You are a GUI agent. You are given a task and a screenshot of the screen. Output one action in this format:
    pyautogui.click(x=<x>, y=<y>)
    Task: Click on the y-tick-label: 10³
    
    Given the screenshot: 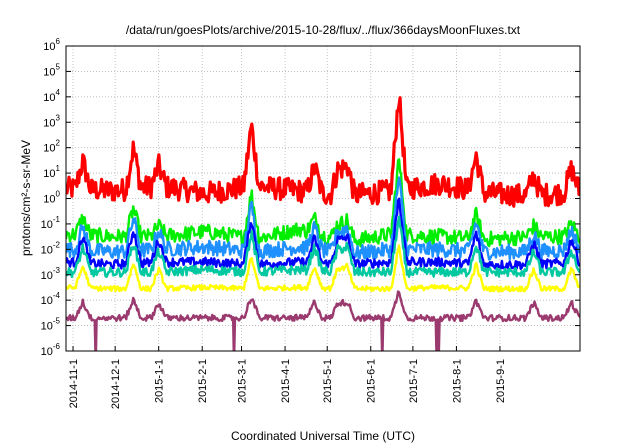 What is the action you would take?
    pyautogui.click(x=51, y=121)
    